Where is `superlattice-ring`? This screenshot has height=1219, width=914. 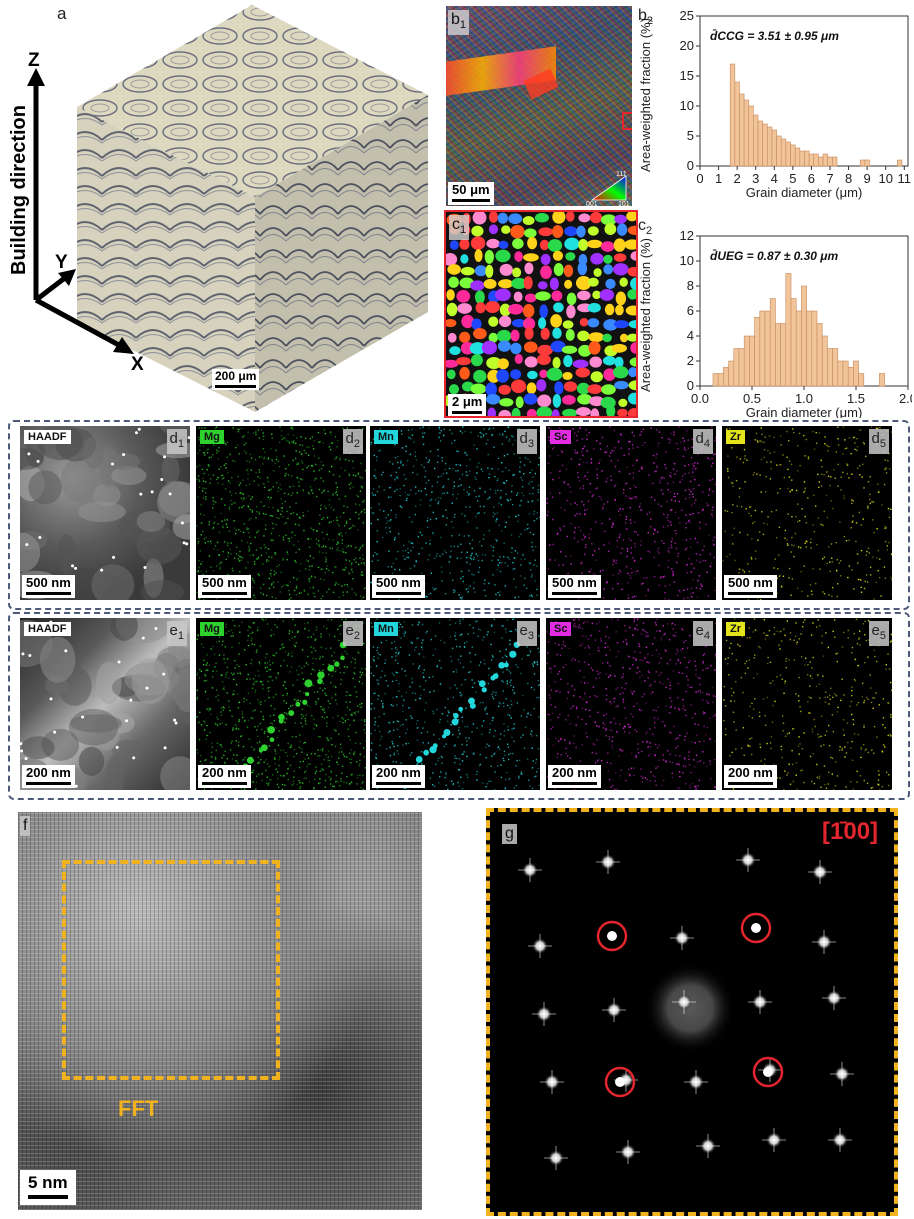 superlattice-ring is located at coordinates (612, 936).